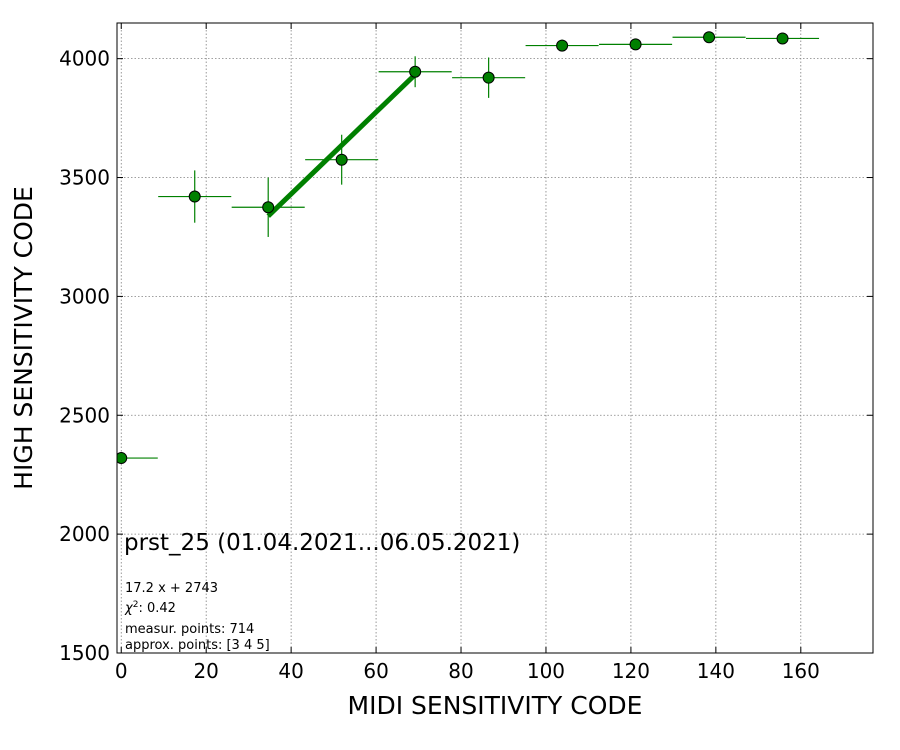  What do you see at coordinates (84, 534) in the screenshot?
I see `y-tick-label: 2000` at bounding box center [84, 534].